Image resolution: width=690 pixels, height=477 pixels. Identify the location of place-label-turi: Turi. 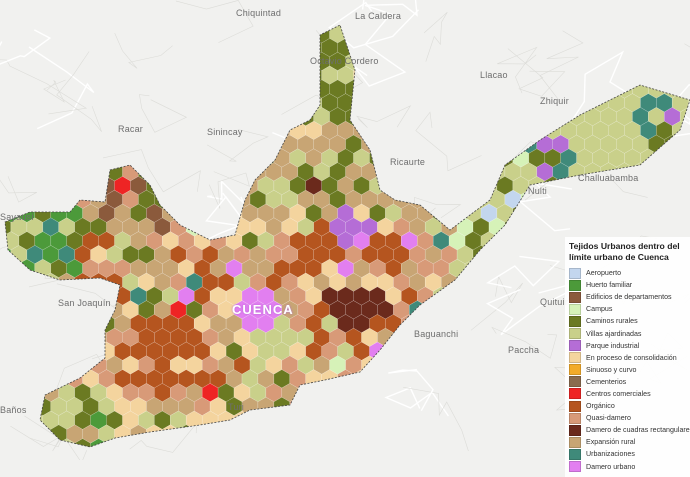
(236, 407).